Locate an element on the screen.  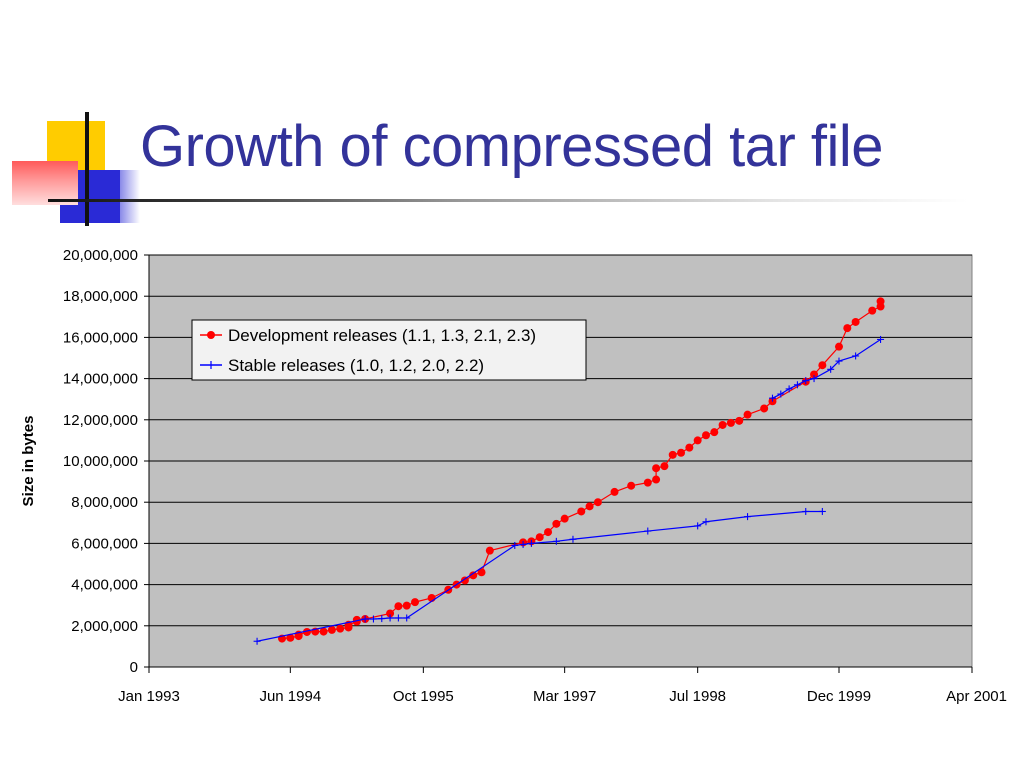
x-tick-label: Jan 1993 is located at coordinates (149, 696).